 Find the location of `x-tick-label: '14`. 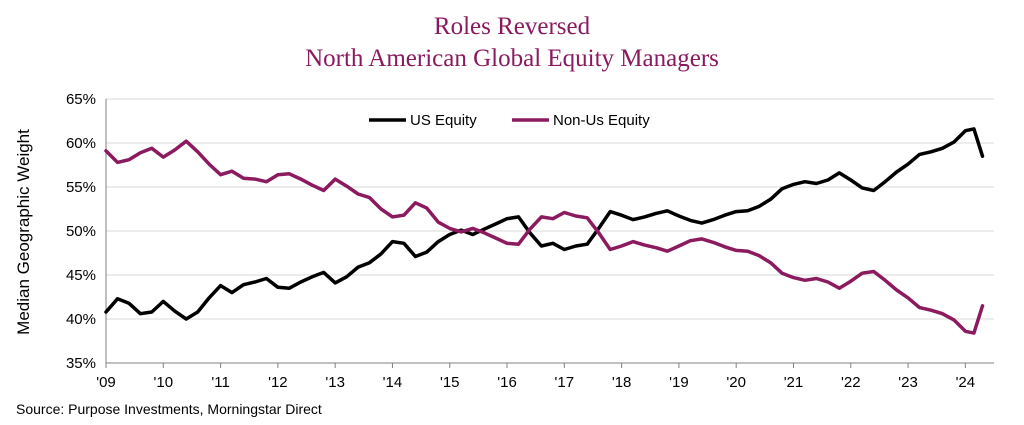

x-tick-label: '14 is located at coordinates (393, 382).